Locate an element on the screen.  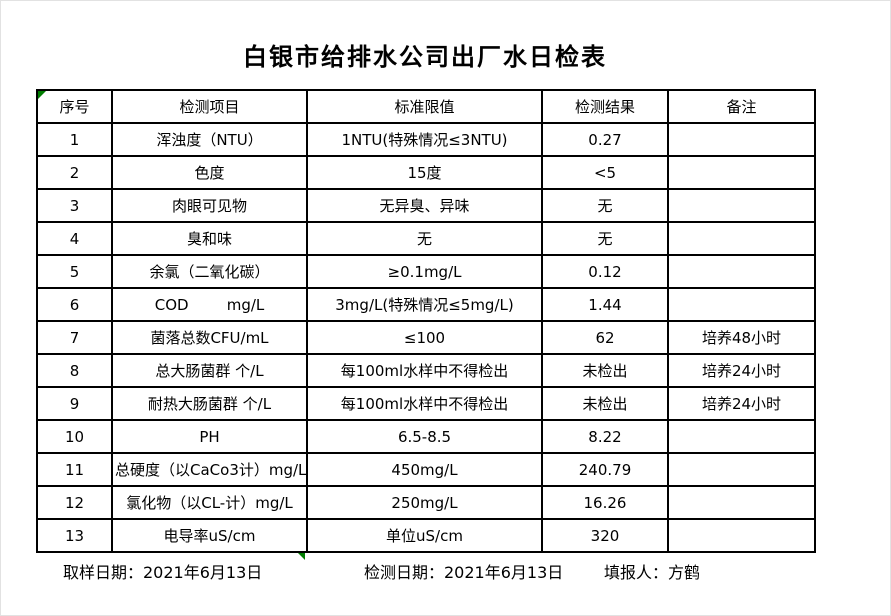
cell-no: 1 is located at coordinates (74, 139).